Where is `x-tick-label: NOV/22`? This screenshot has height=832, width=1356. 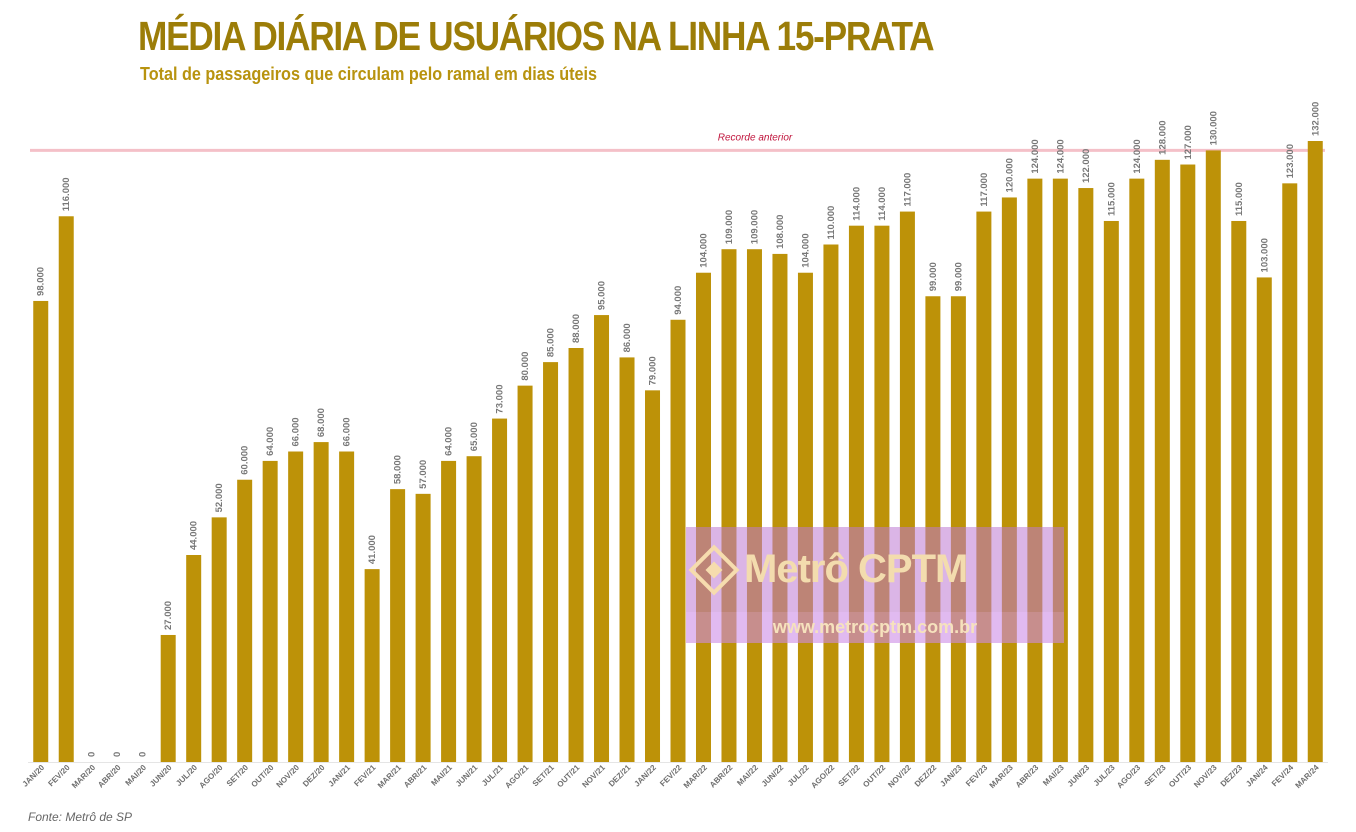 x-tick-label: NOV/22 is located at coordinates (899, 776).